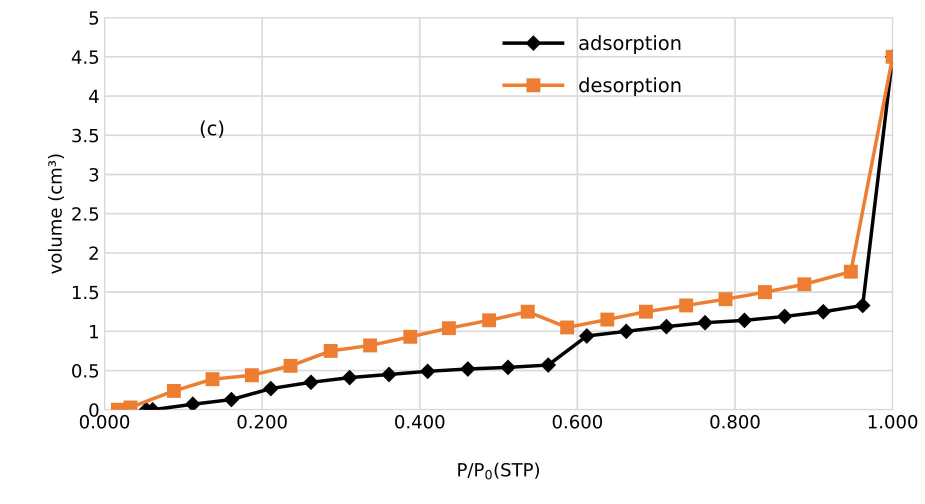 This screenshot has height=504, width=925. Describe the element at coordinates (419, 421) in the screenshot. I see `x-tick-label: 0.400` at that location.